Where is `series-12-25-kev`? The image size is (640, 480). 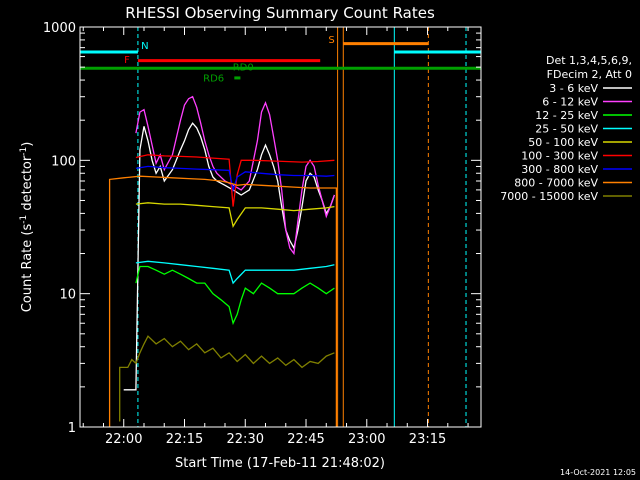 series-12-25-kev is located at coordinates (235, 295).